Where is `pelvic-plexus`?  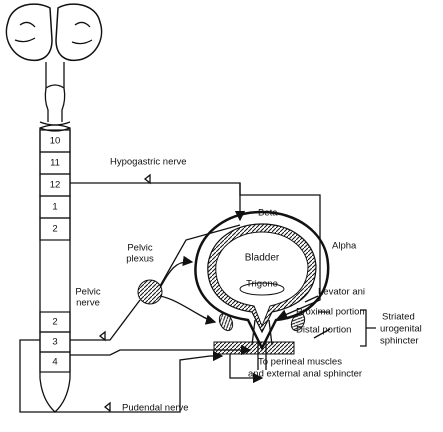 pelvic-plexus is located at coordinates (150, 292).